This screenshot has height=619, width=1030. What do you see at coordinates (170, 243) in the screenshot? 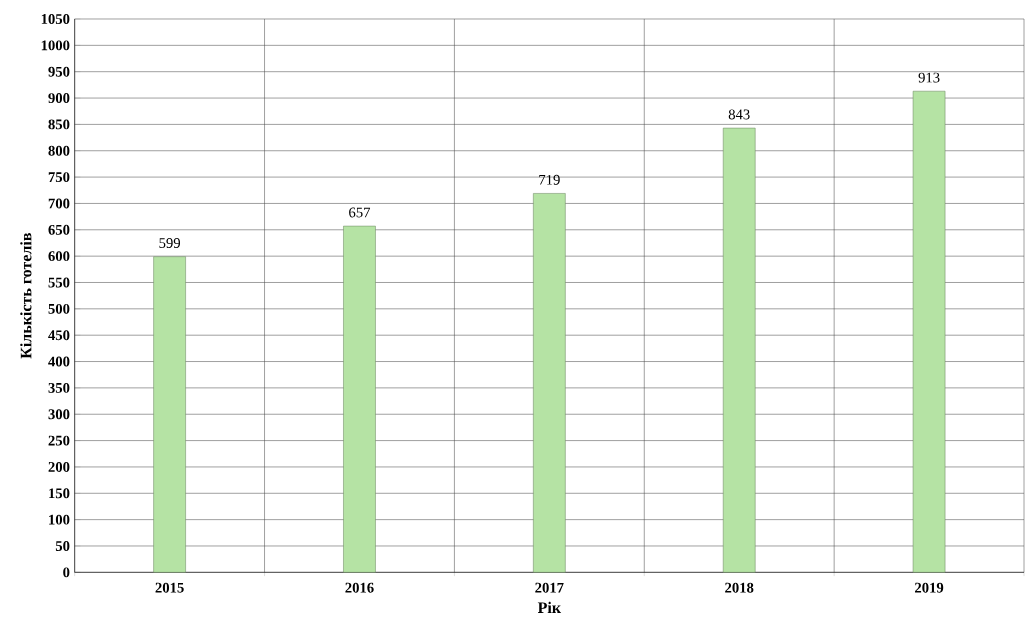
I see `data-label: 599` at bounding box center [170, 243].